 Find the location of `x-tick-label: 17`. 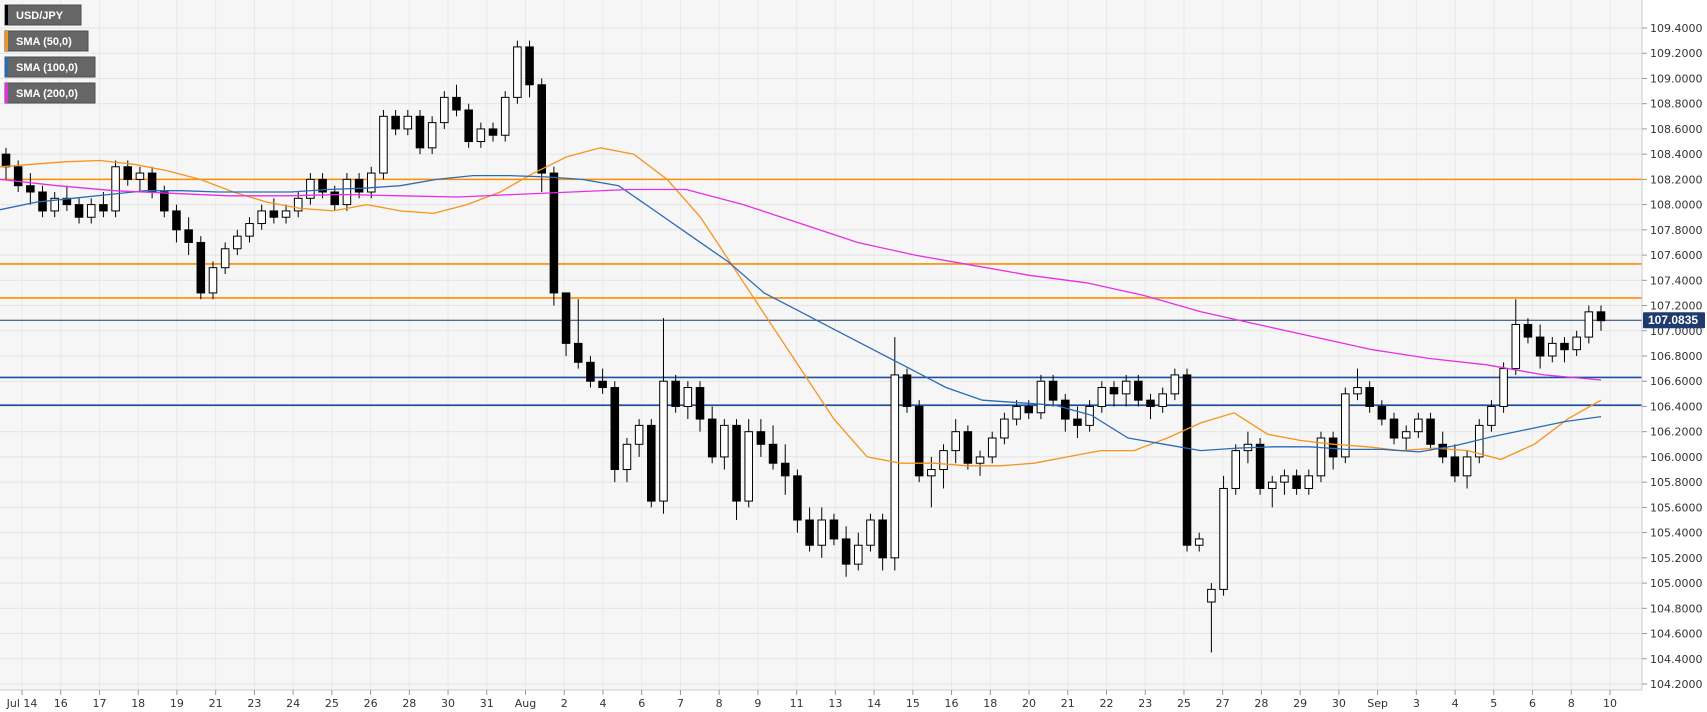

x-tick-label: 17 is located at coordinates (99, 703).